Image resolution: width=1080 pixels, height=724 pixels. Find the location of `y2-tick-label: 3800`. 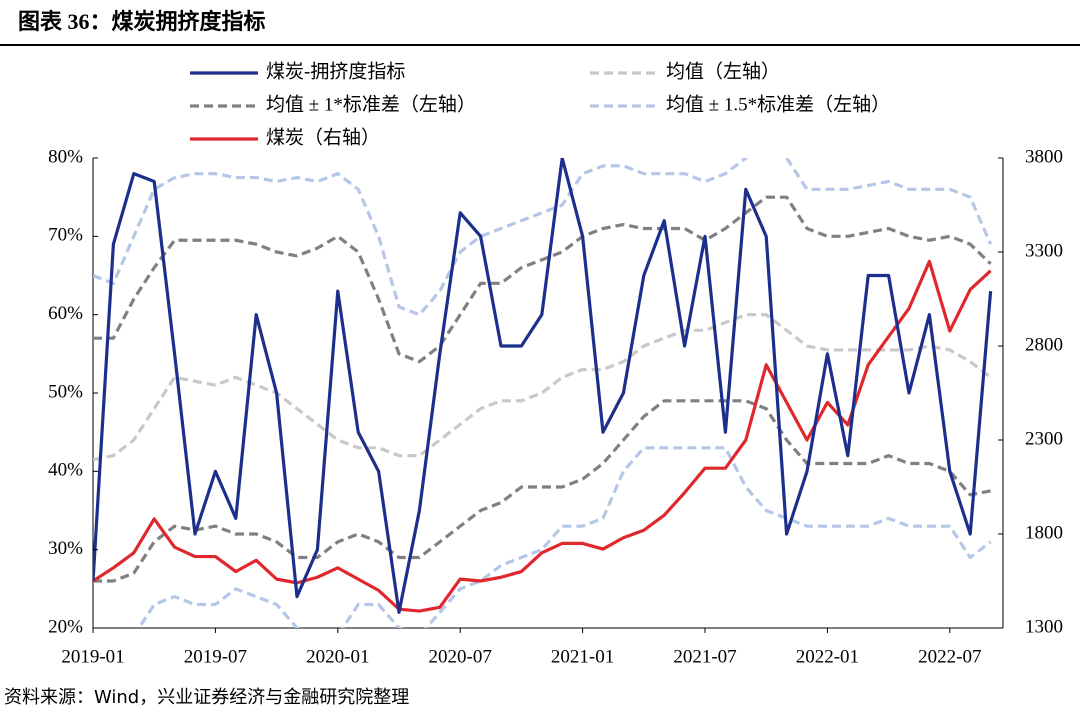

y2-tick-label: 3800 is located at coordinates (1044, 156).